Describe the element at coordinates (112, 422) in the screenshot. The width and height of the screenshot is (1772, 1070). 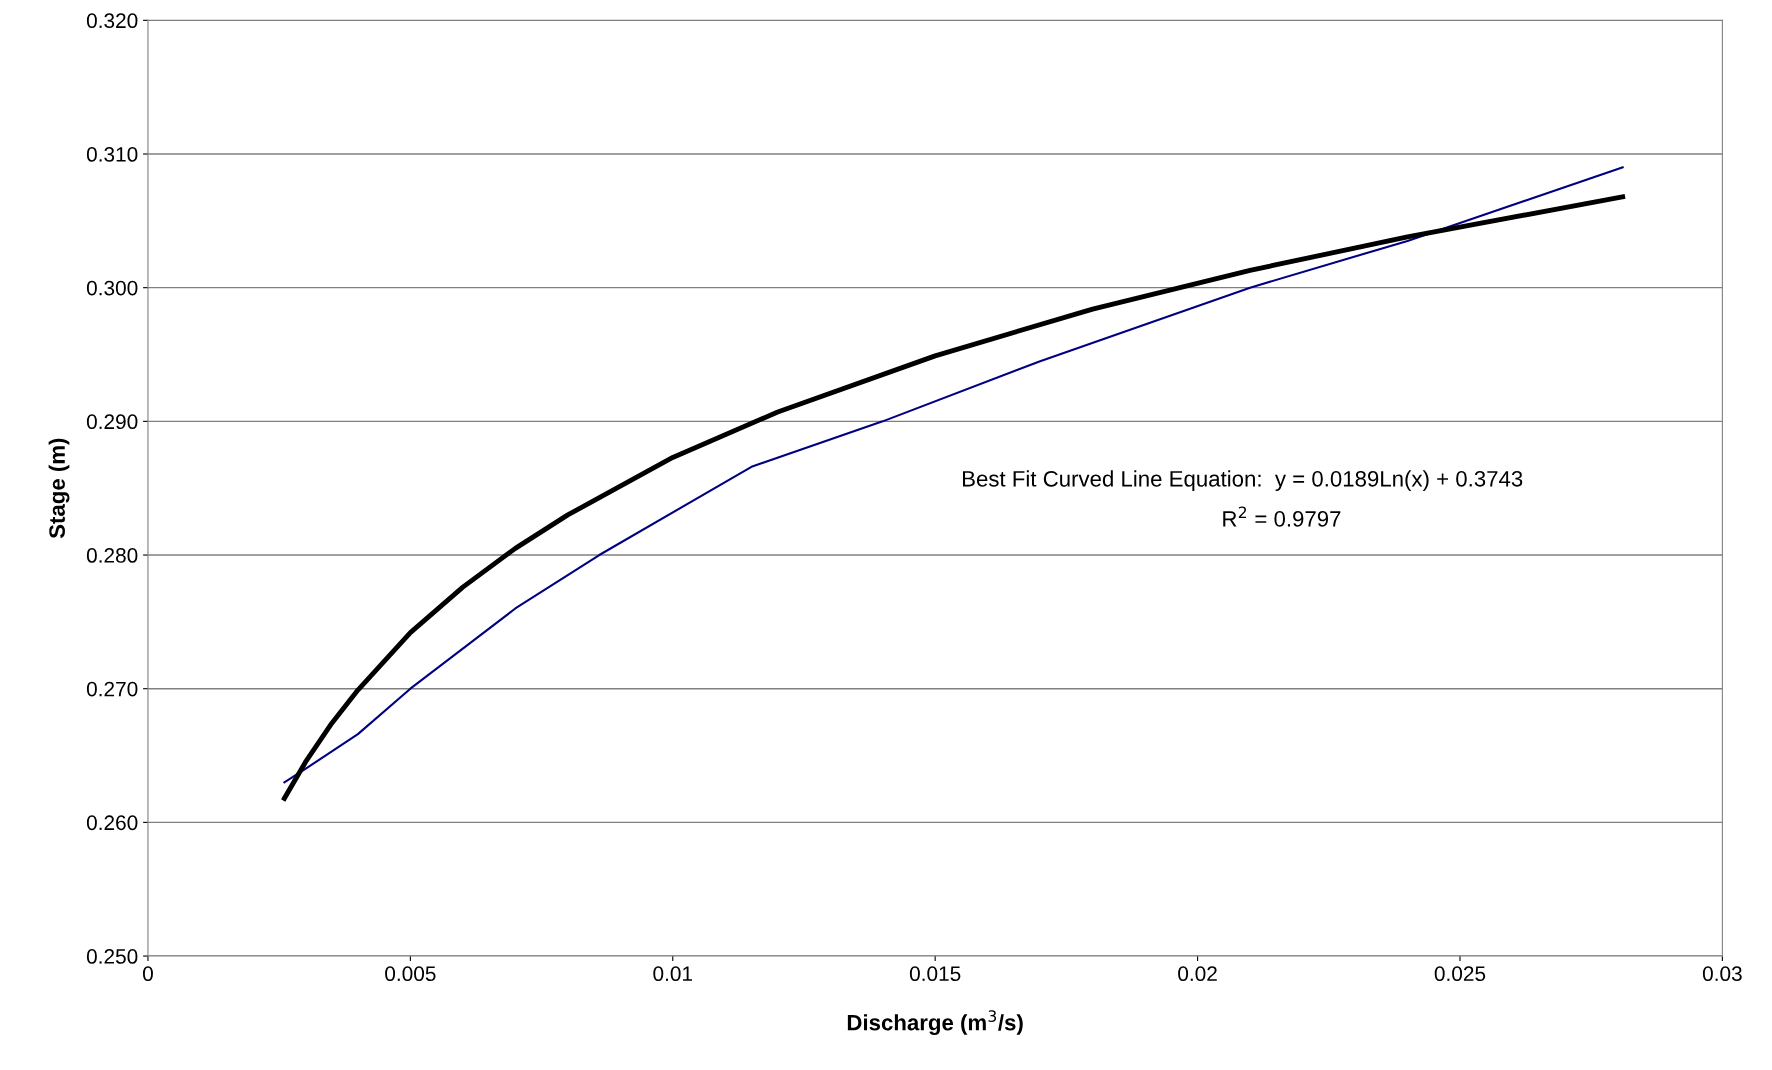
I see `y-tick-label: 0.290` at that location.